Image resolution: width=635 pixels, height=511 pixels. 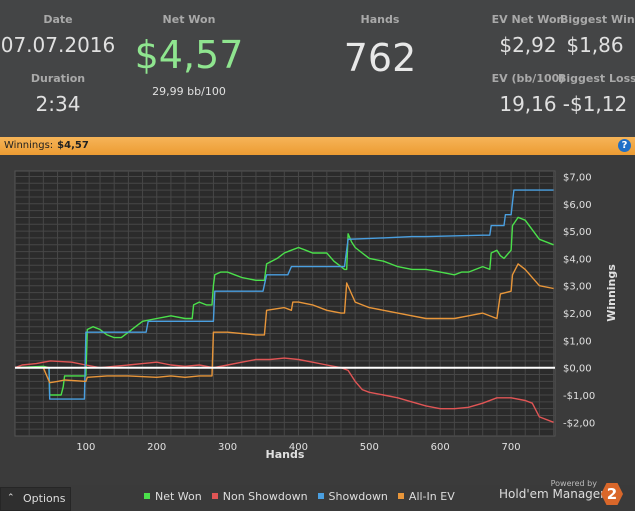 I want to click on y-tick-label: -$1,00, so click(x=579, y=396).